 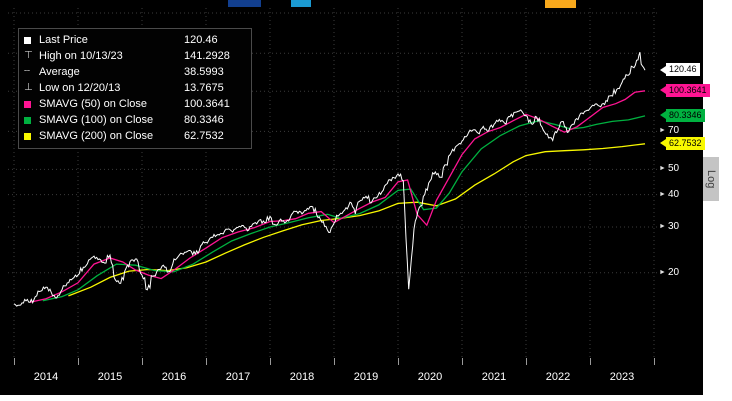 What do you see at coordinates (680, 70) in the screenshot?
I see `last-price-badge: 120.46` at bounding box center [680, 70].